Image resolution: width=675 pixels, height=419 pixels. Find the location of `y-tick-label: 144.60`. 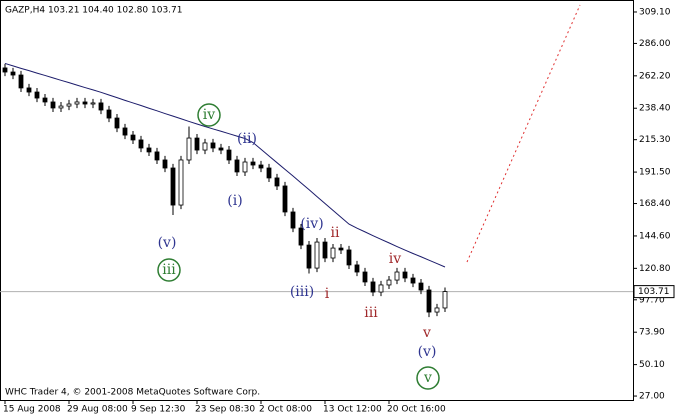

y-tick-label: 144.60 is located at coordinates (655, 236).